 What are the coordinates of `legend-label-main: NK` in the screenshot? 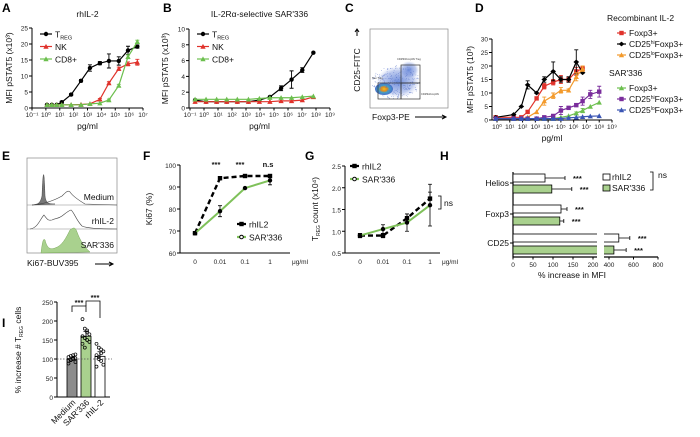 It's located at (61, 47).